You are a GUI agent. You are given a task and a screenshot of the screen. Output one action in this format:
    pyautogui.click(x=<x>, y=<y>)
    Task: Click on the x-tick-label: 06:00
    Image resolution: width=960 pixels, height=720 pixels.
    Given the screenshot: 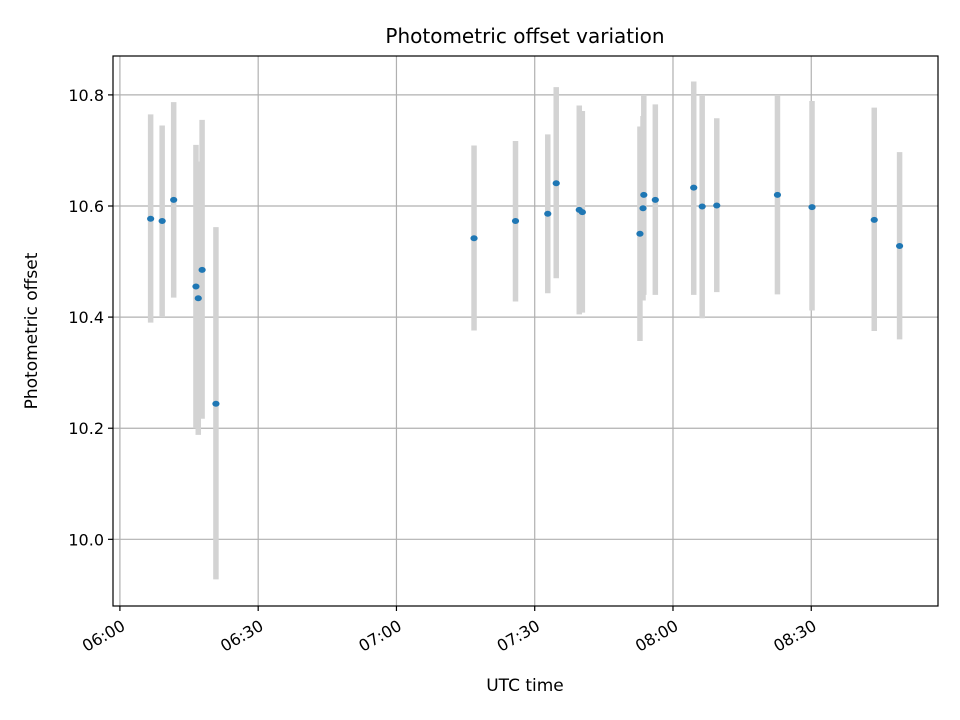 What is the action you would take?
    pyautogui.click(x=103, y=636)
    